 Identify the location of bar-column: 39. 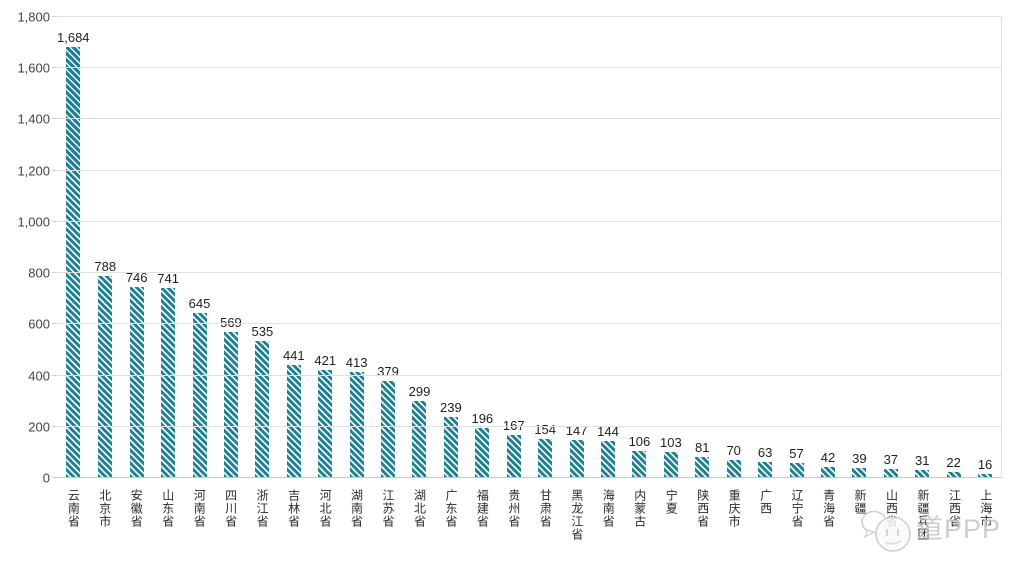
(859, 247).